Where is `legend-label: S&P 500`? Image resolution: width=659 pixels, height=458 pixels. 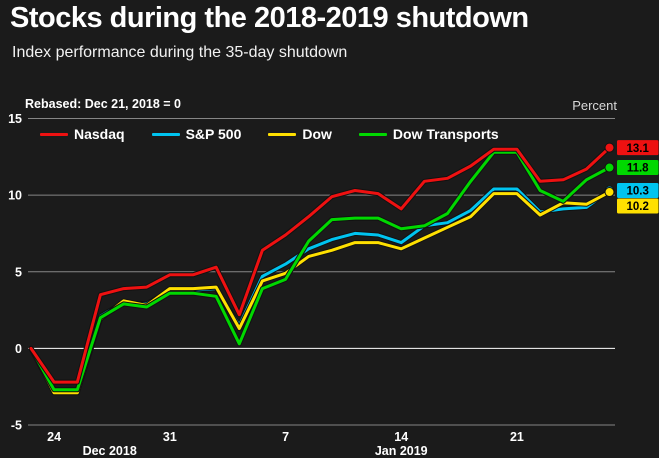
legend-label: S&P 500 is located at coordinates (213, 134).